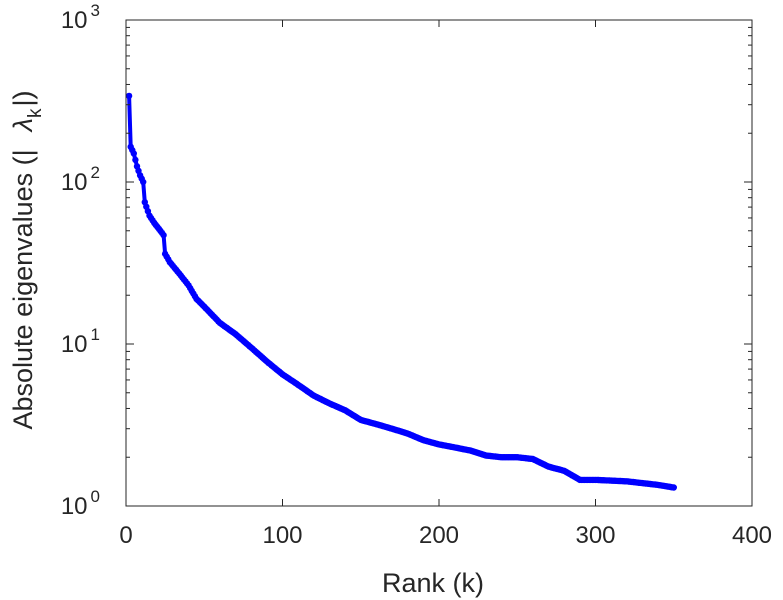 This screenshot has width=783, height=600. Describe the element at coordinates (23, 289) in the screenshot. I see `y-axis-label-prefix: Absolute eigenvalues (|` at that location.